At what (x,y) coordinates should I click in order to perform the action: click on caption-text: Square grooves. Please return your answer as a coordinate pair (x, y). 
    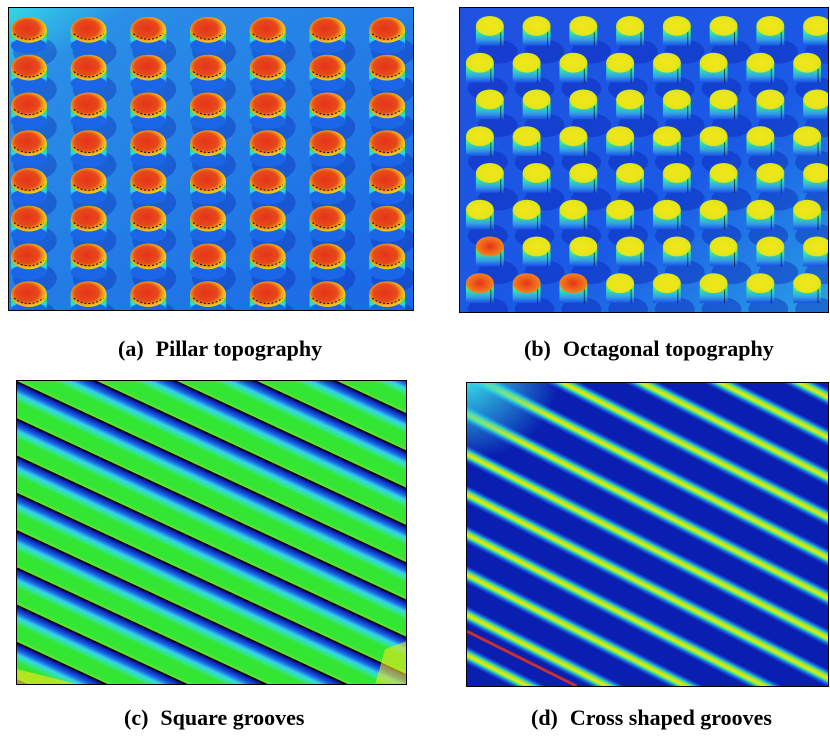
    Looking at the image, I should click on (232, 717).